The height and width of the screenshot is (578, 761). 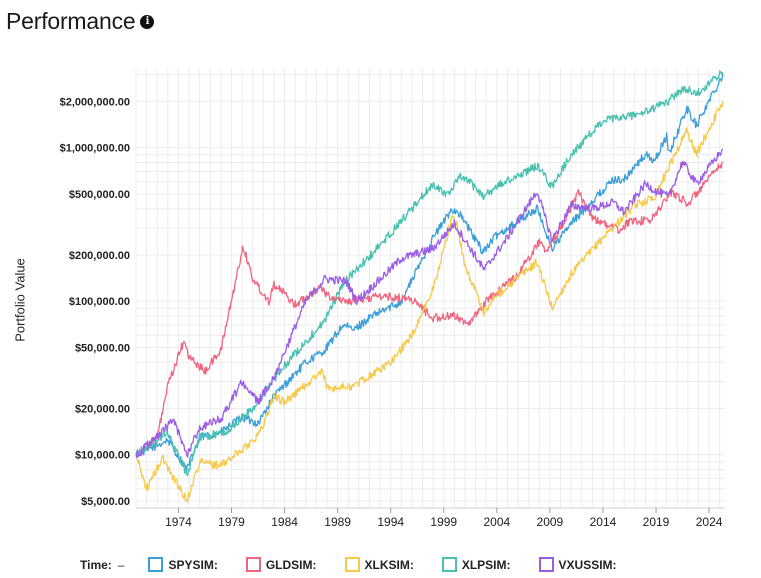 What do you see at coordinates (71, 21) in the screenshot?
I see `page-title: Performance` at bounding box center [71, 21].